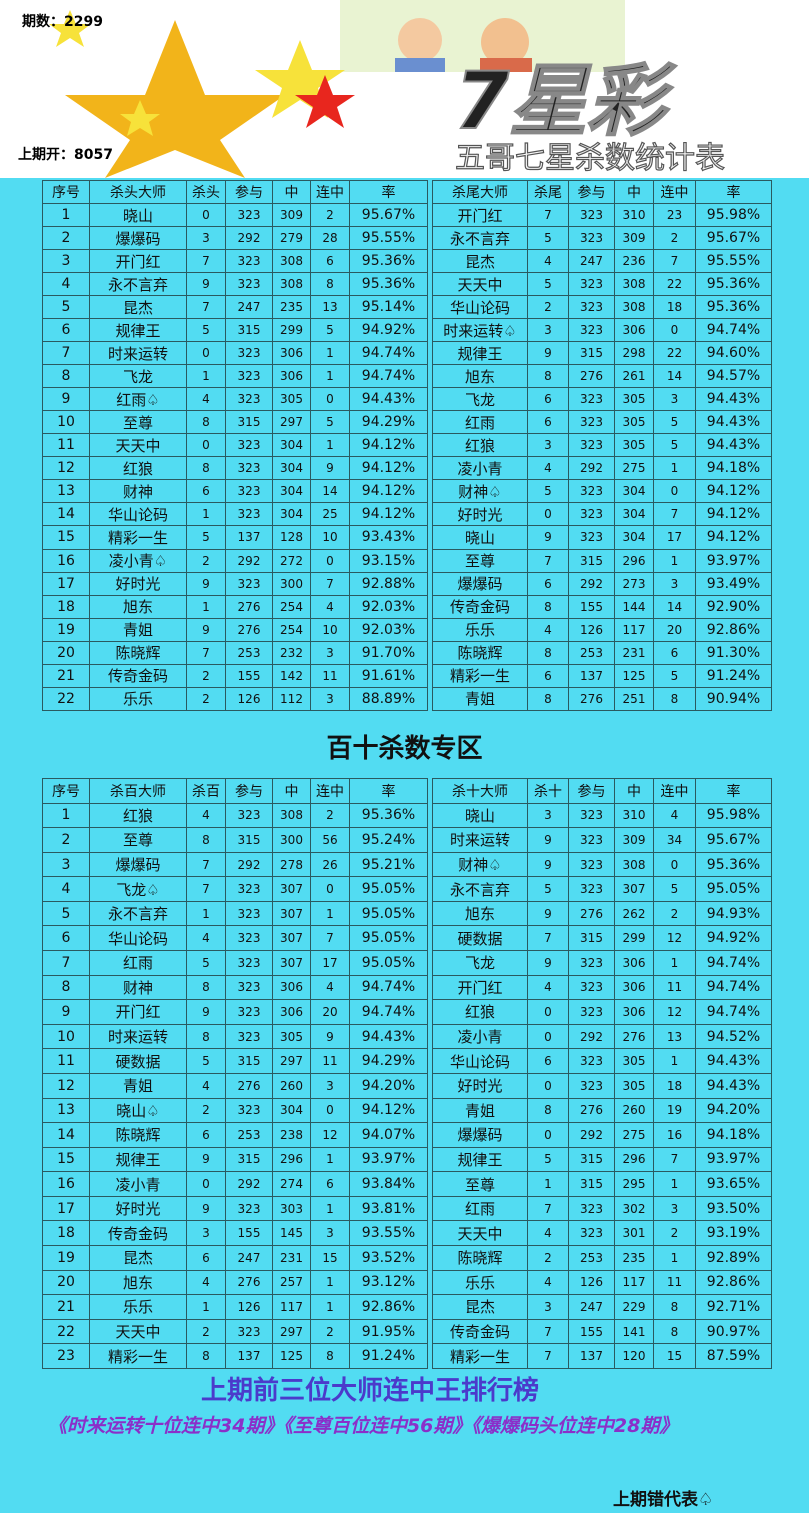 The image size is (809, 1513). I want to click on cell: 18, so click(674, 1085).